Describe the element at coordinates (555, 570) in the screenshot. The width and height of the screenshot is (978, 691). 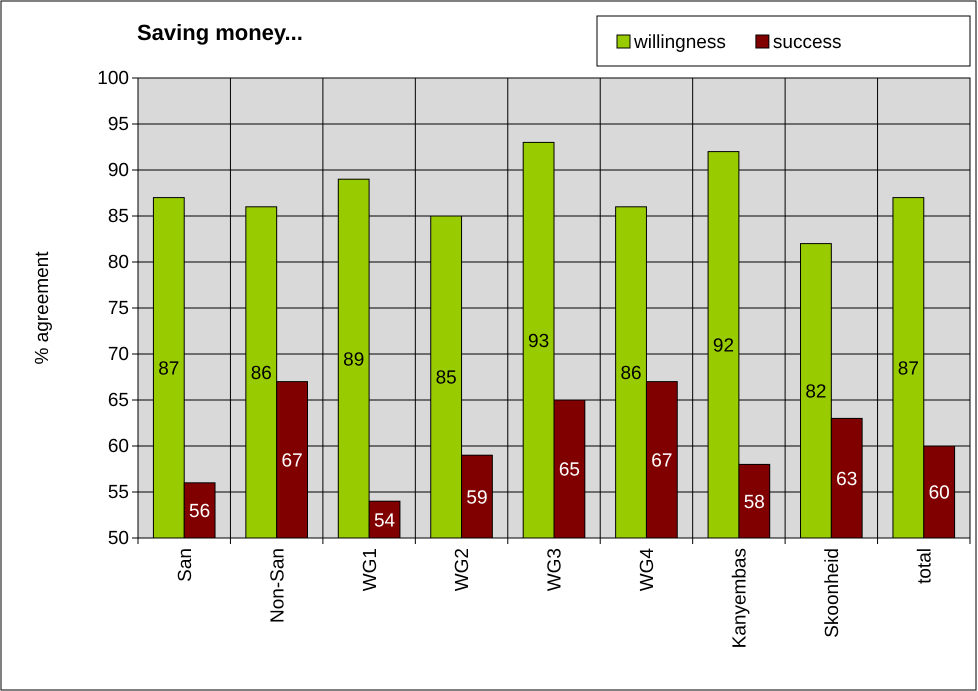
I see `x-tick-label: WG3` at that location.